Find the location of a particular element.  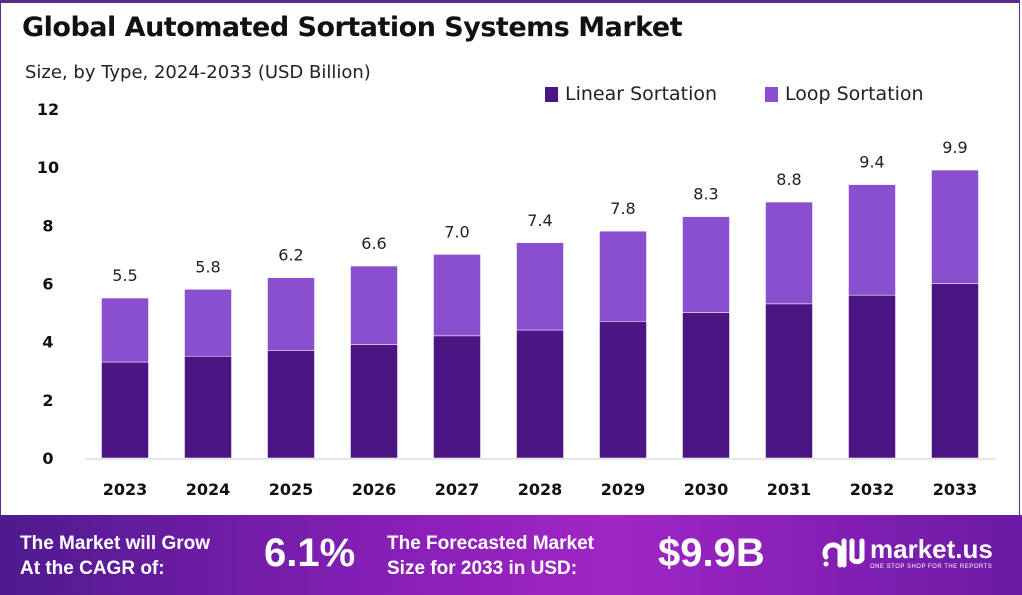

bar-linear-2033 is located at coordinates (955, 371).